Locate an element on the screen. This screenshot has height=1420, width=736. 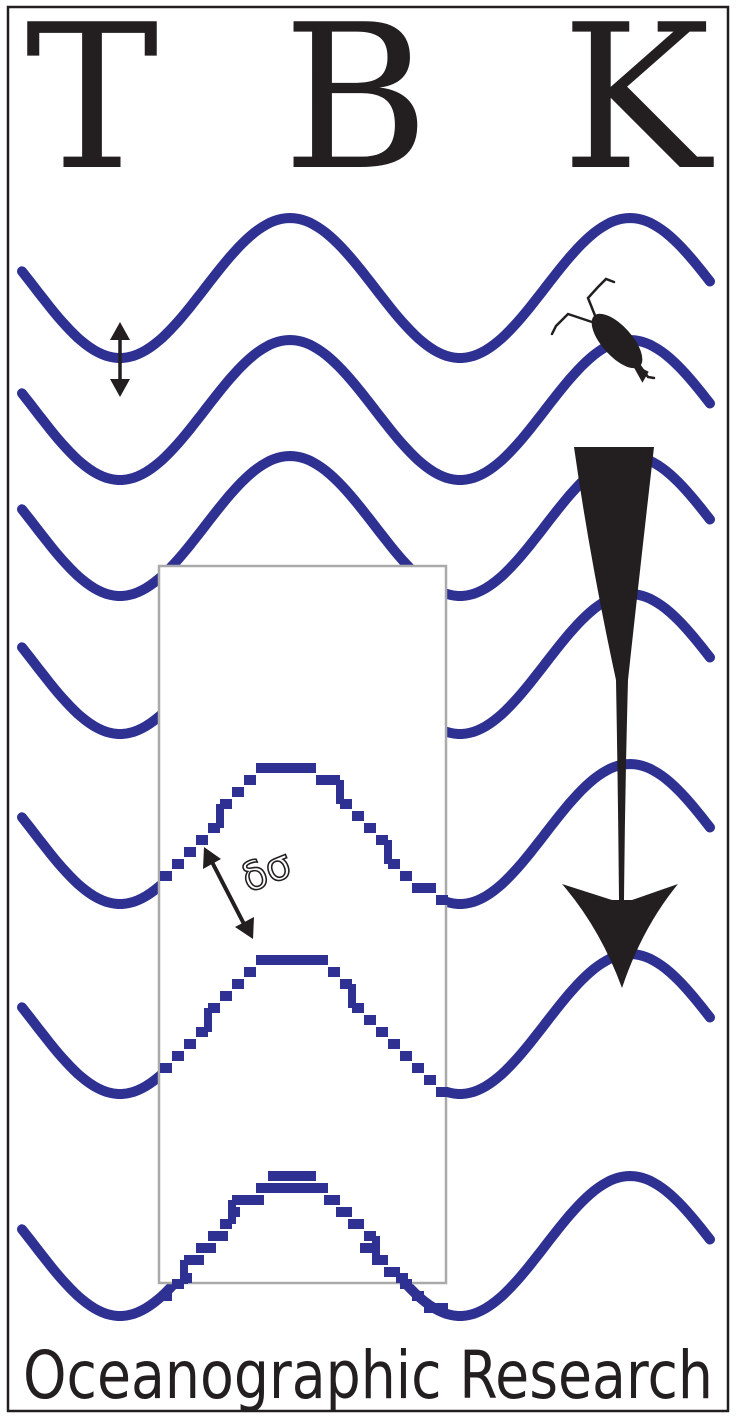
double-headed-diagonal-arrow-icon is located at coordinates (228, 893).